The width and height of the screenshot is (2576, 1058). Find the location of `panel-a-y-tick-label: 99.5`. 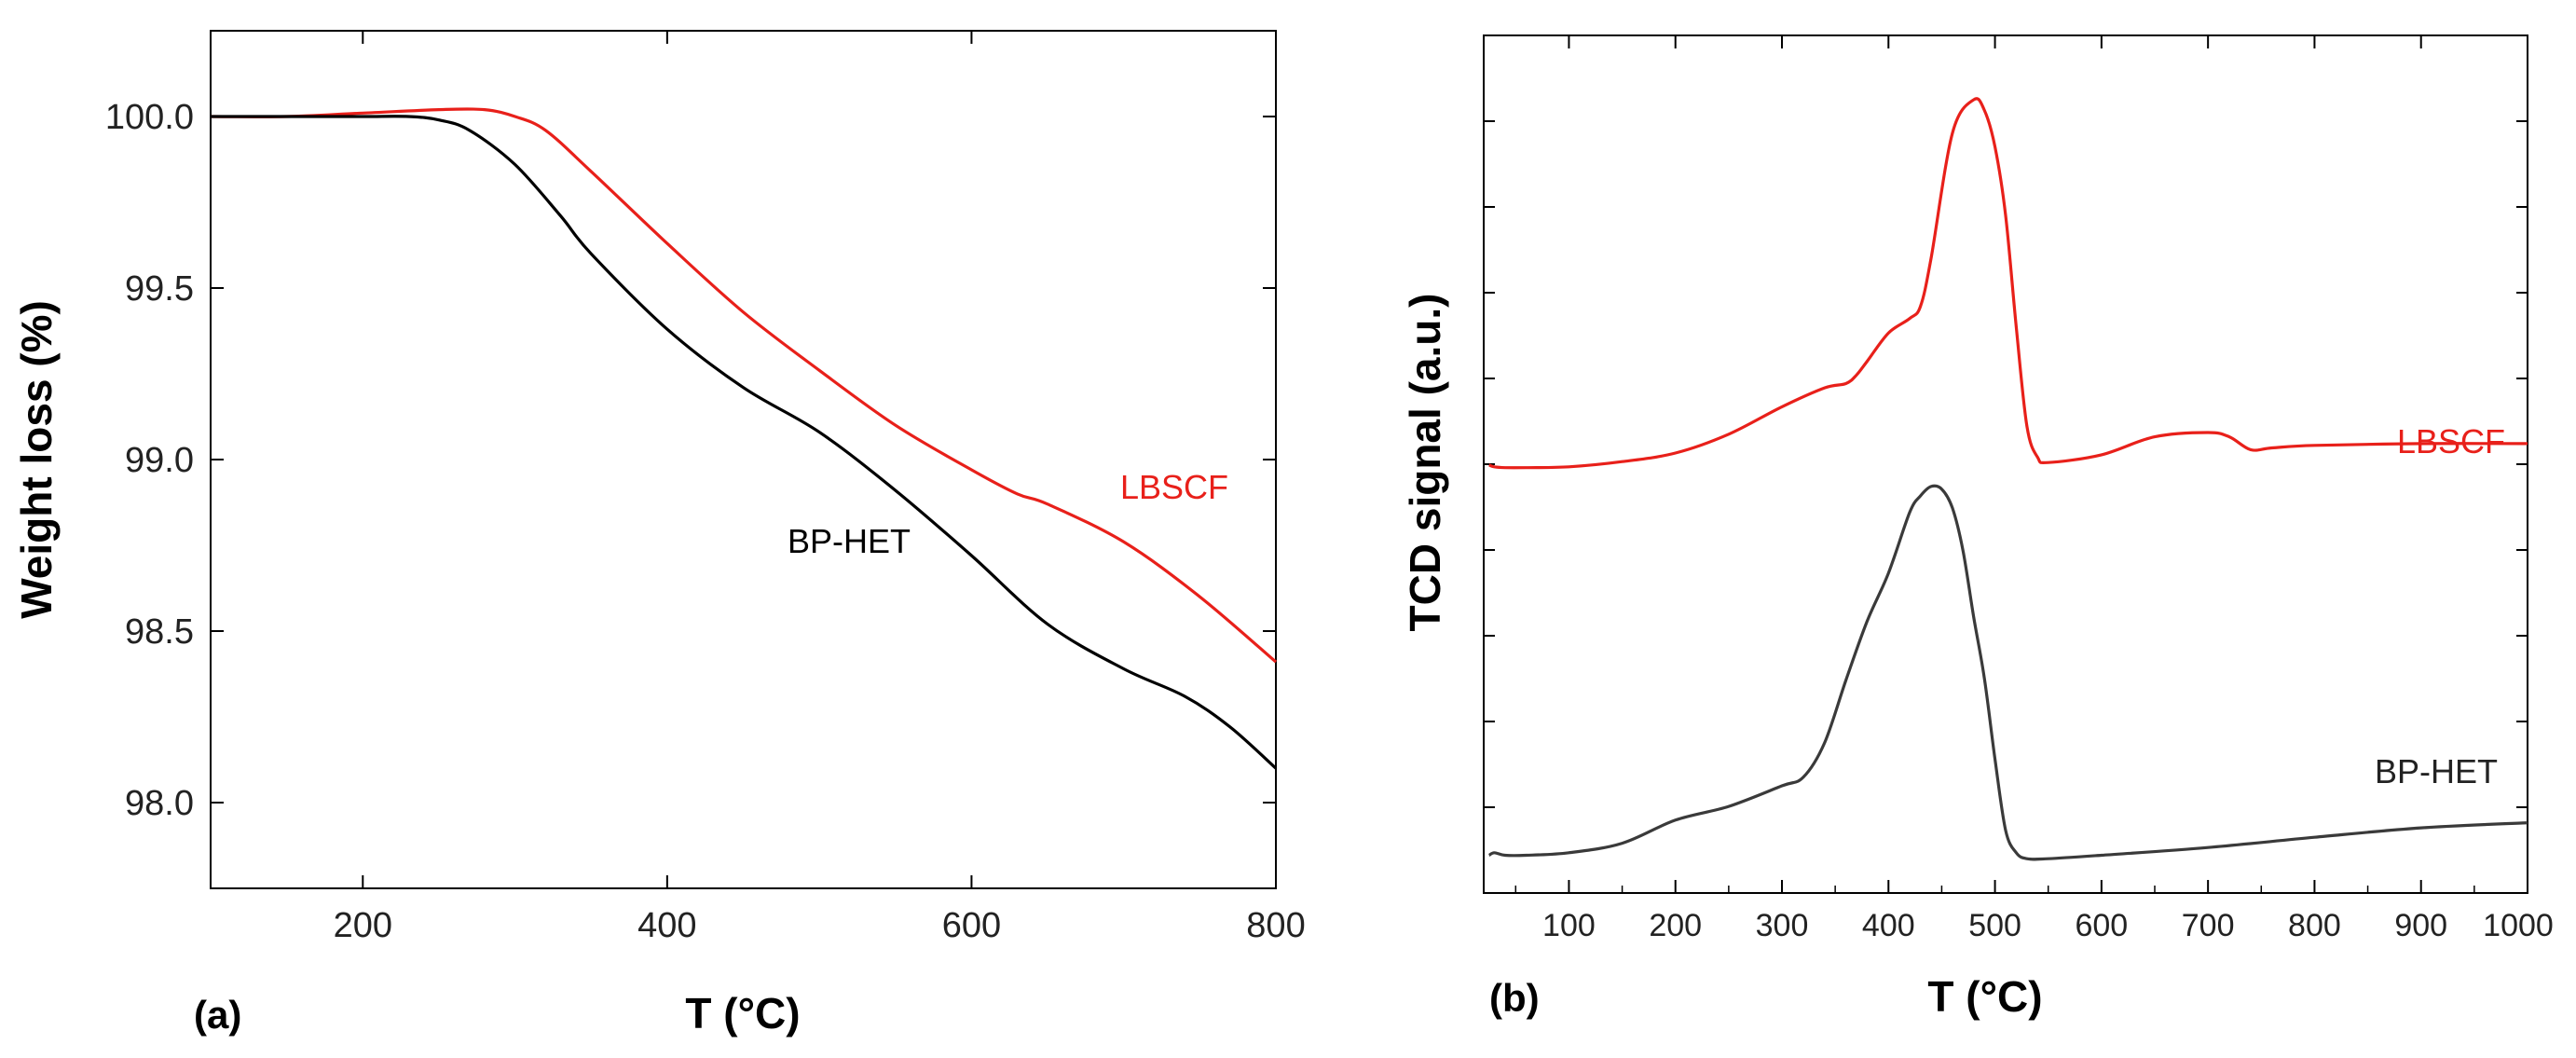

panel-a-y-tick-label: 99.5 is located at coordinates (159, 289).